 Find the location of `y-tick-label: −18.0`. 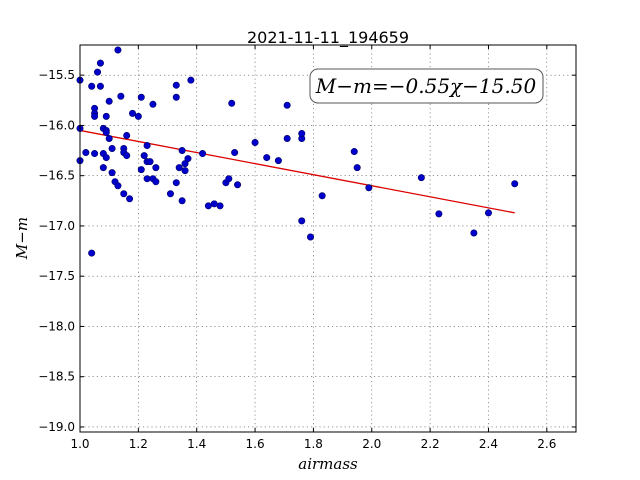

y-tick-label: −18.0 is located at coordinates (56, 326).